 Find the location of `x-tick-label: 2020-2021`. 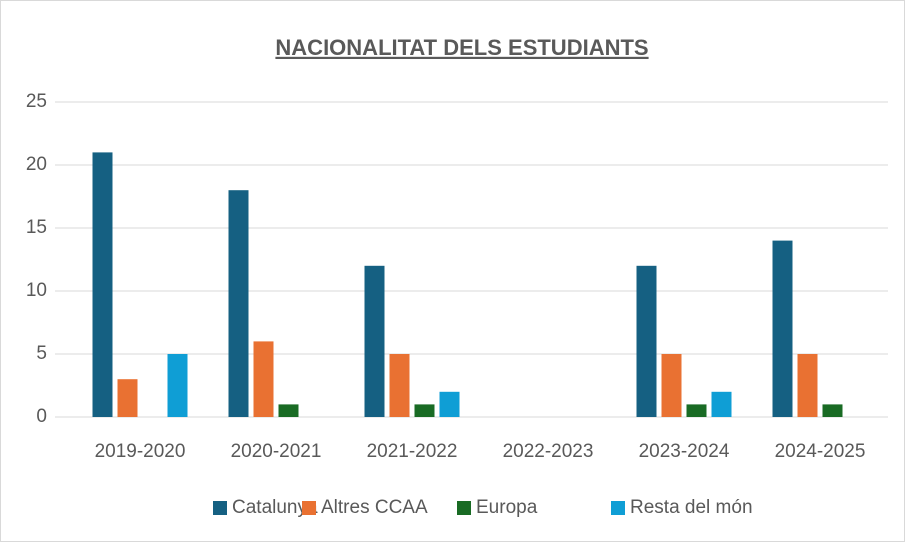

x-tick-label: 2020-2021 is located at coordinates (276, 451).